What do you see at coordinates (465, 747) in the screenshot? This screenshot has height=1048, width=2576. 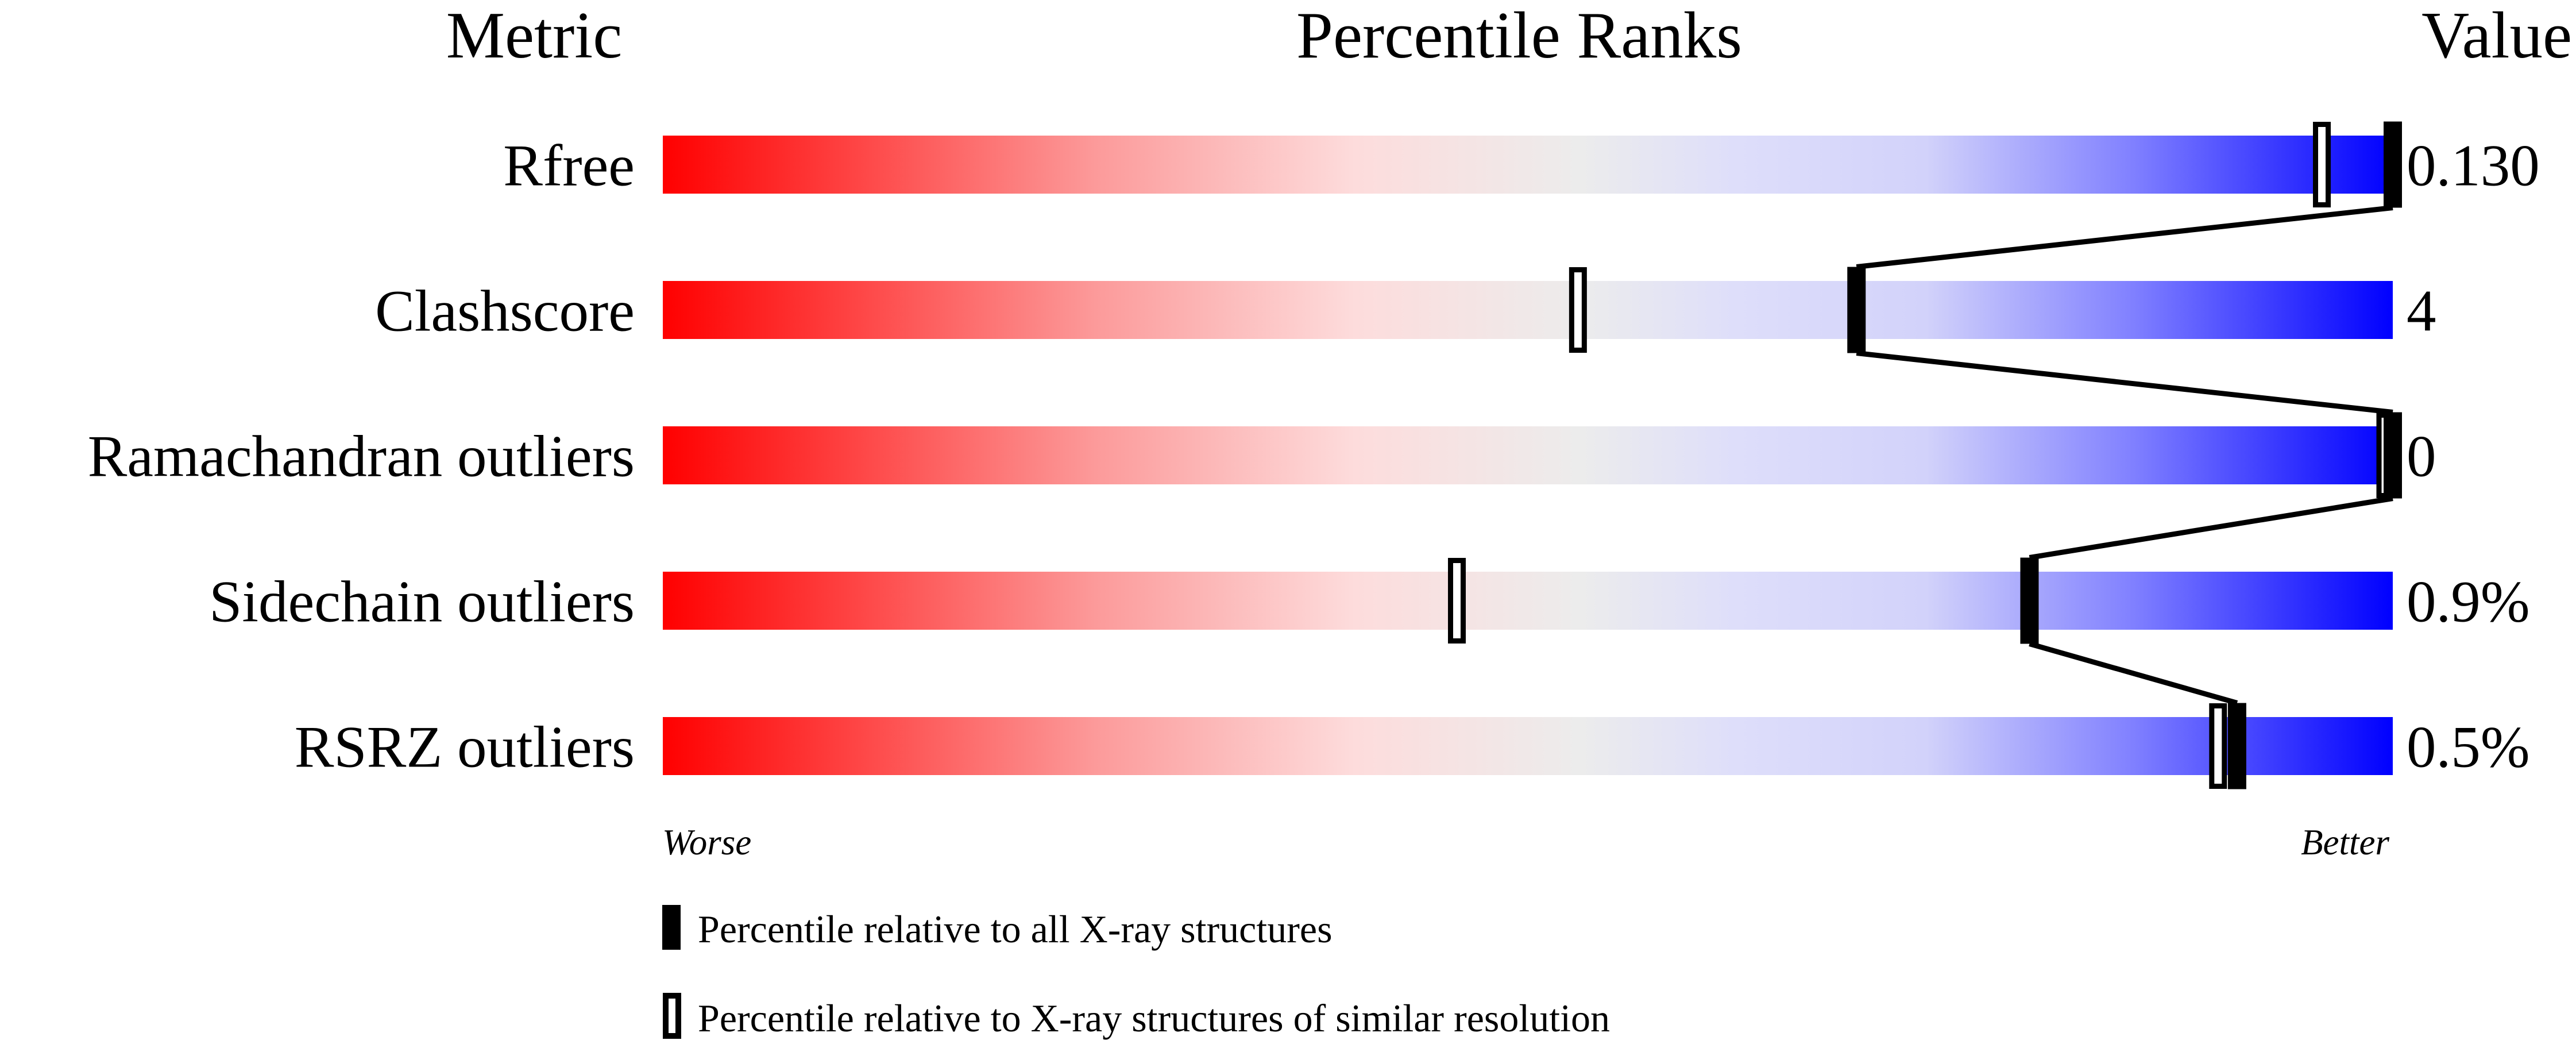 I see `metric-label: RSRZ outliers` at bounding box center [465, 747].